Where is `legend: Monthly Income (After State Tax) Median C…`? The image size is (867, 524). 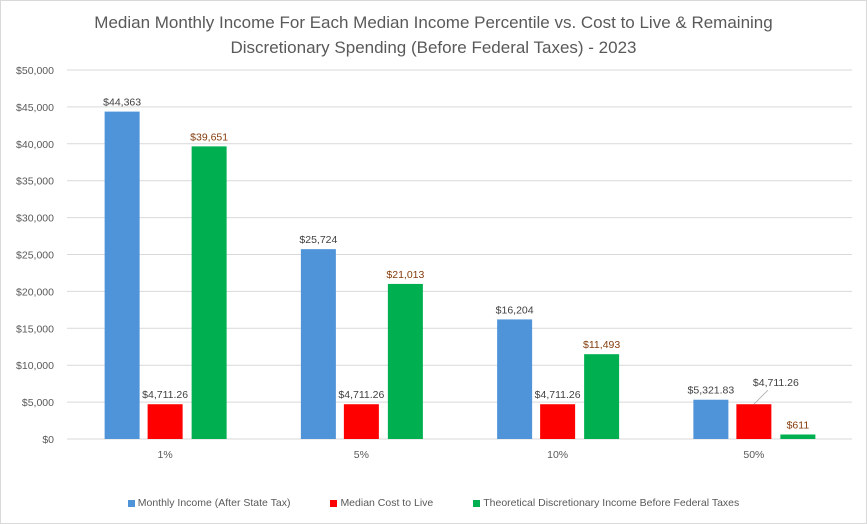
legend: Monthly Income (After State Tax) Median C… is located at coordinates (433, 503).